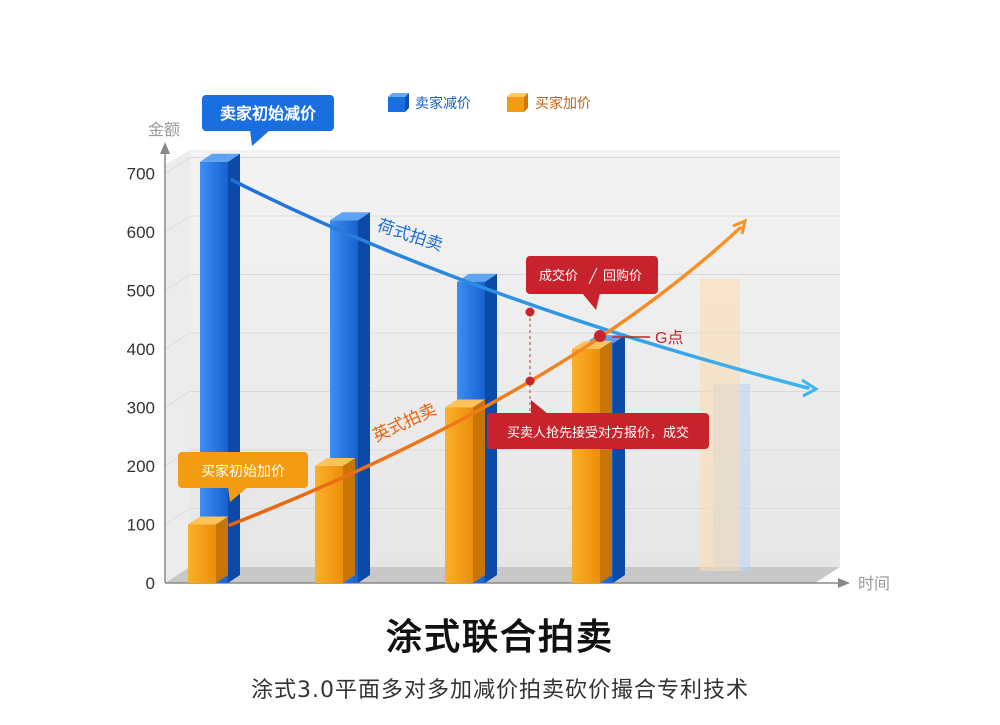 The image size is (1000, 725). Describe the element at coordinates (810, 388) in the screenshot. I see `dutch-curve-arrowhead` at that location.